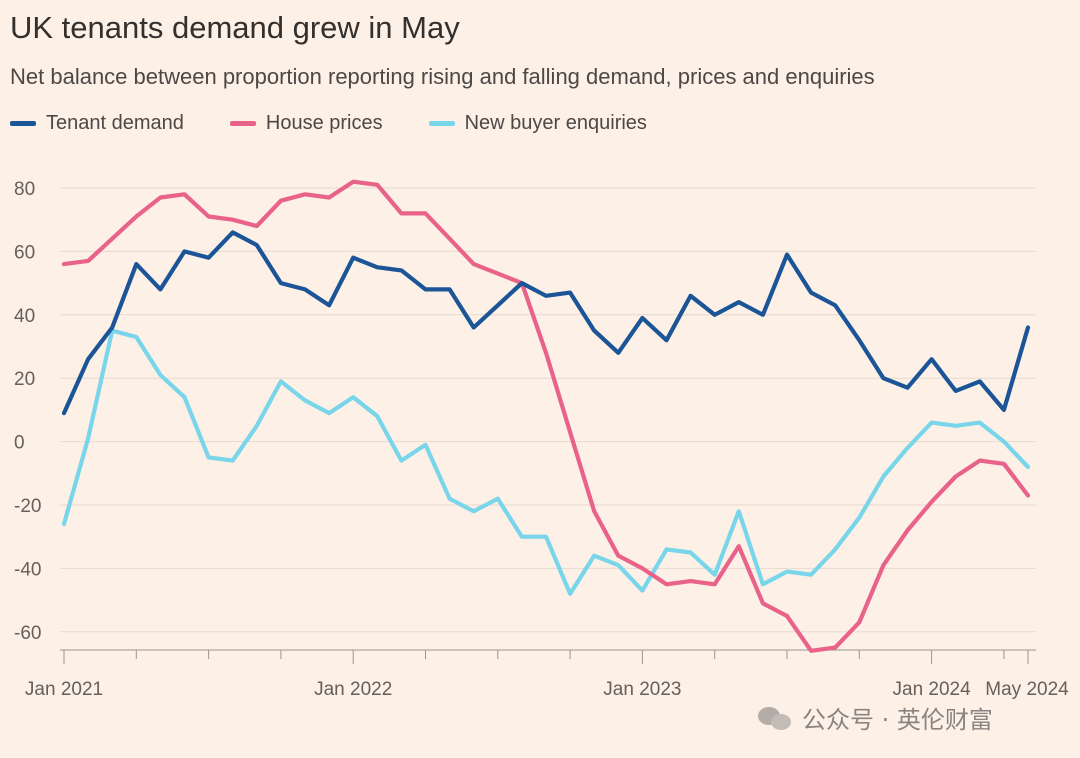 The height and width of the screenshot is (758, 1080). I want to click on chart-title: UK tenants demand grew in May, so click(235, 27).